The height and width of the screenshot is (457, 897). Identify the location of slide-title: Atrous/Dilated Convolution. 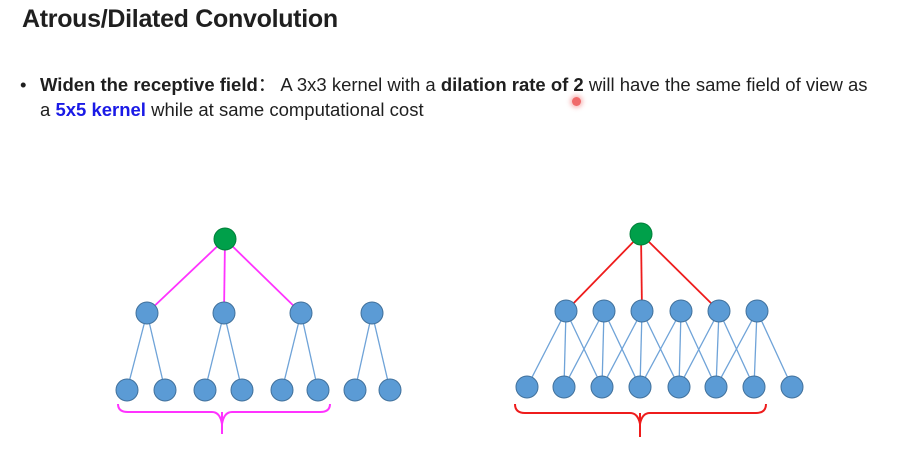
(180, 19).